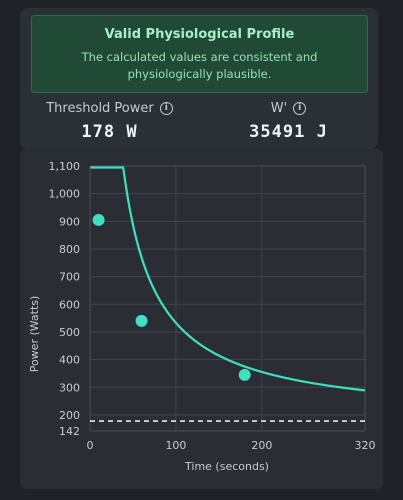  What do you see at coordinates (34, 334) in the screenshot?
I see `y-axis-label: Power (Watts)` at bounding box center [34, 334].